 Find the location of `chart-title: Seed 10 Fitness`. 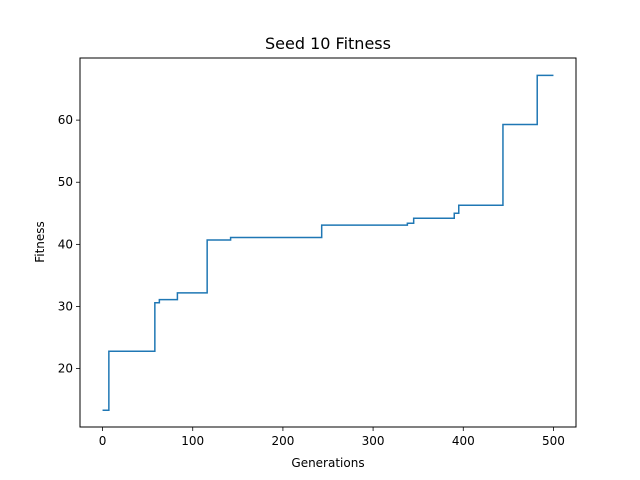

chart-title: Seed 10 Fitness is located at coordinates (328, 43).